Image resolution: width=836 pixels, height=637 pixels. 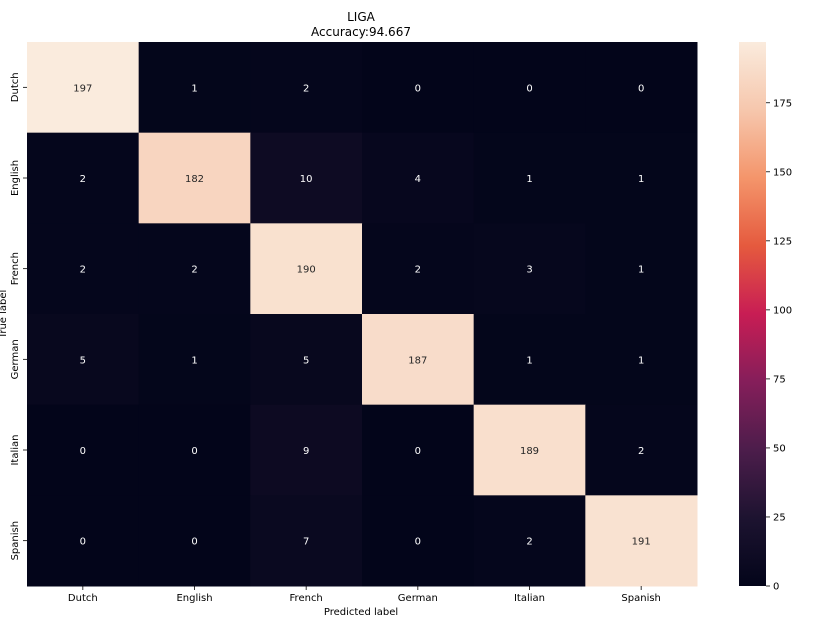 I want to click on cell-value-label: 187, so click(x=417, y=360).